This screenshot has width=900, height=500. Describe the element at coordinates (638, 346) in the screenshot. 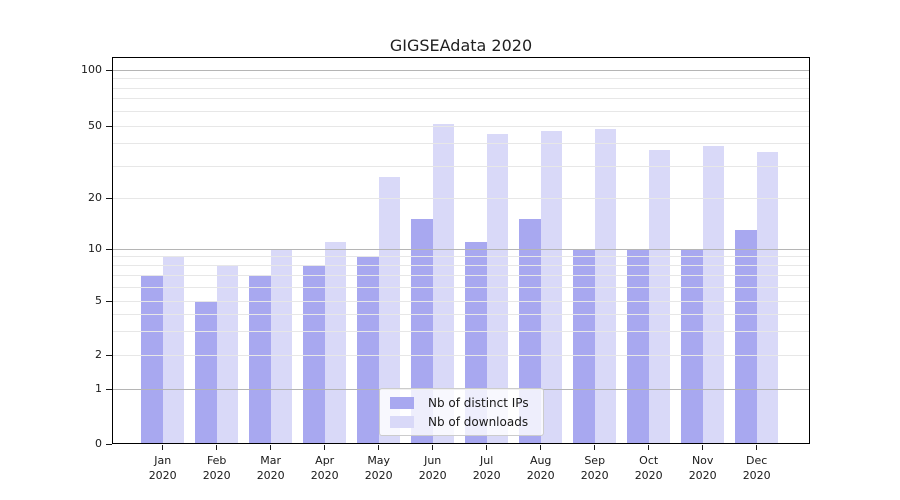

I see `bar-distinct-ips-oct` at that location.